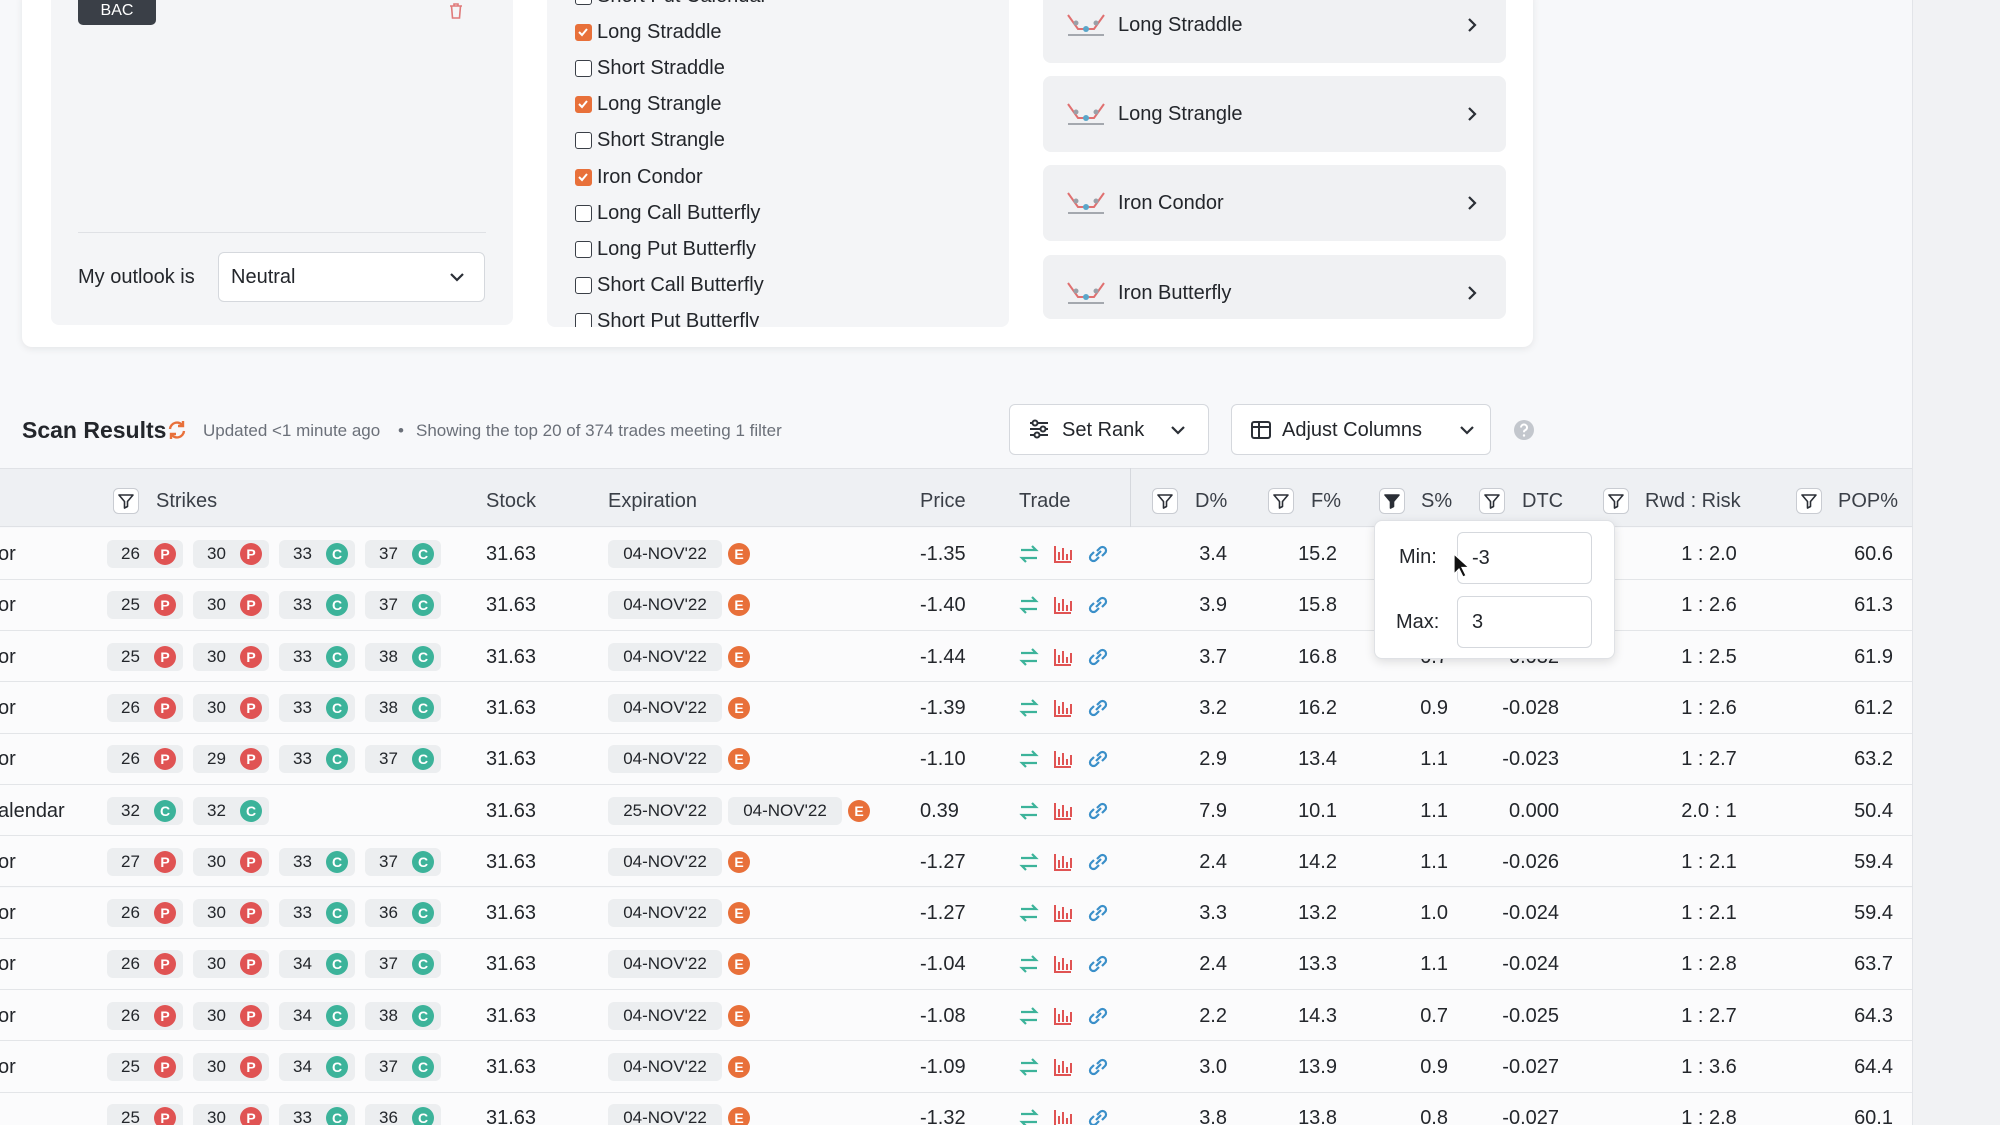 This screenshot has width=2000, height=1125. Describe the element at coordinates (956, 497) in the screenshot. I see `table-header` at that location.